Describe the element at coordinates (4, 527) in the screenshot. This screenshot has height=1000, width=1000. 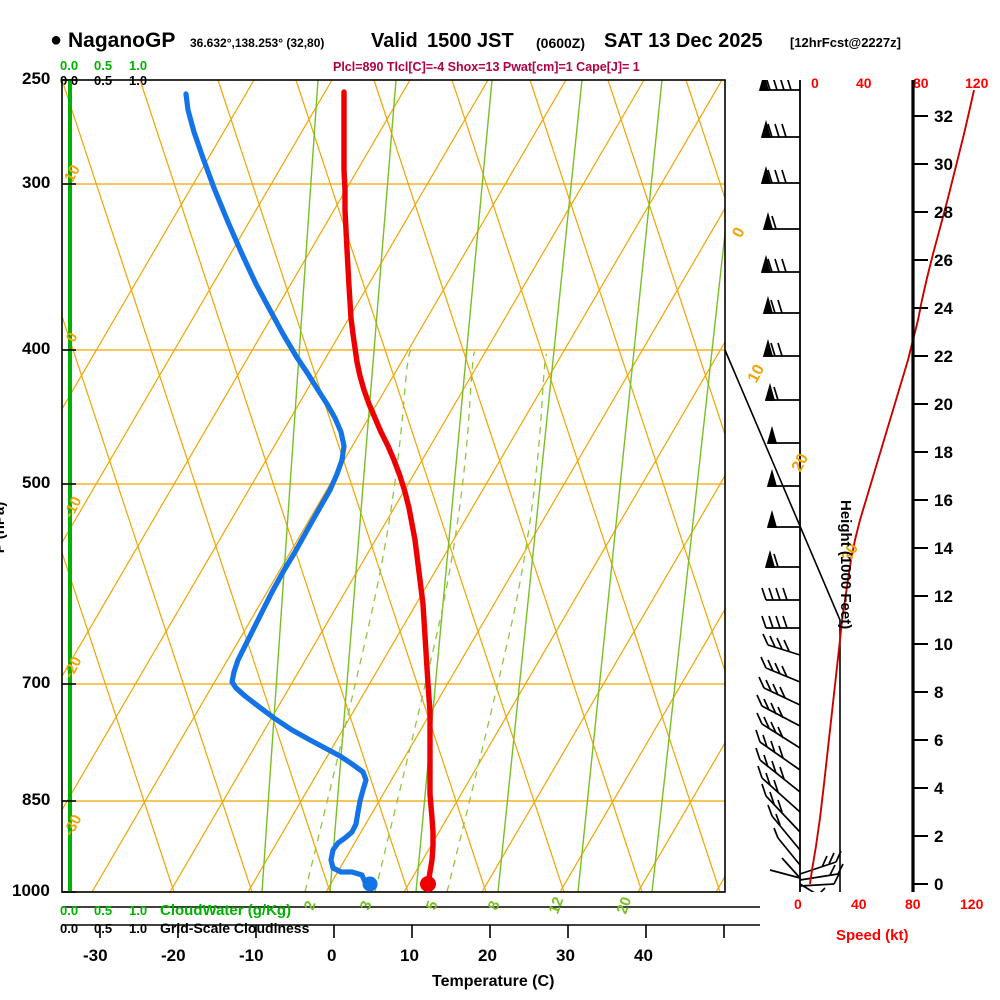
I see `pressure-axis-label: P (hPa)` at that location.